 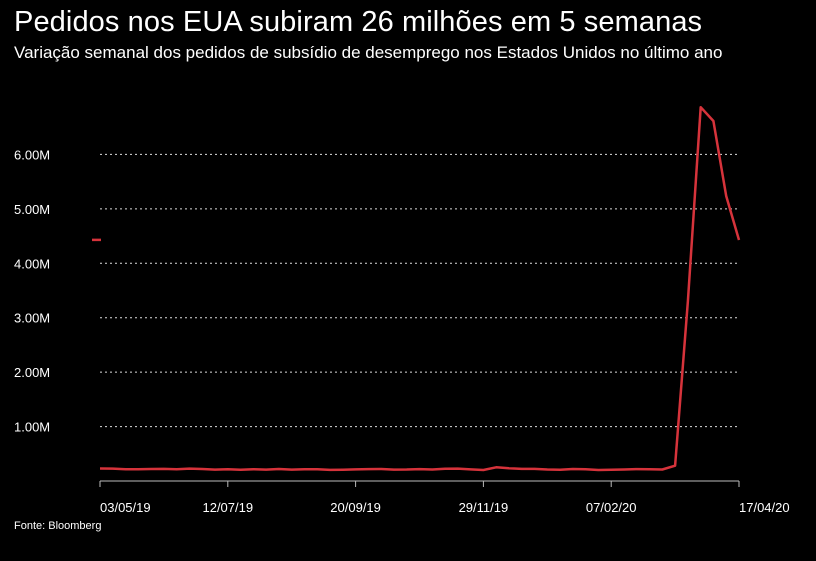 I want to click on y-tick-label: 3.00M, so click(x=32, y=318).